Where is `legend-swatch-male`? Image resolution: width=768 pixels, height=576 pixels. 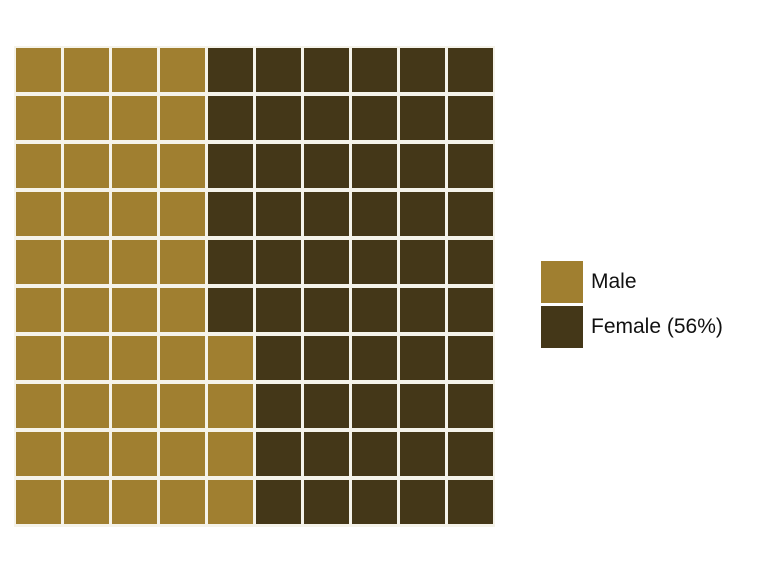 legend-swatch-male is located at coordinates (562, 281).